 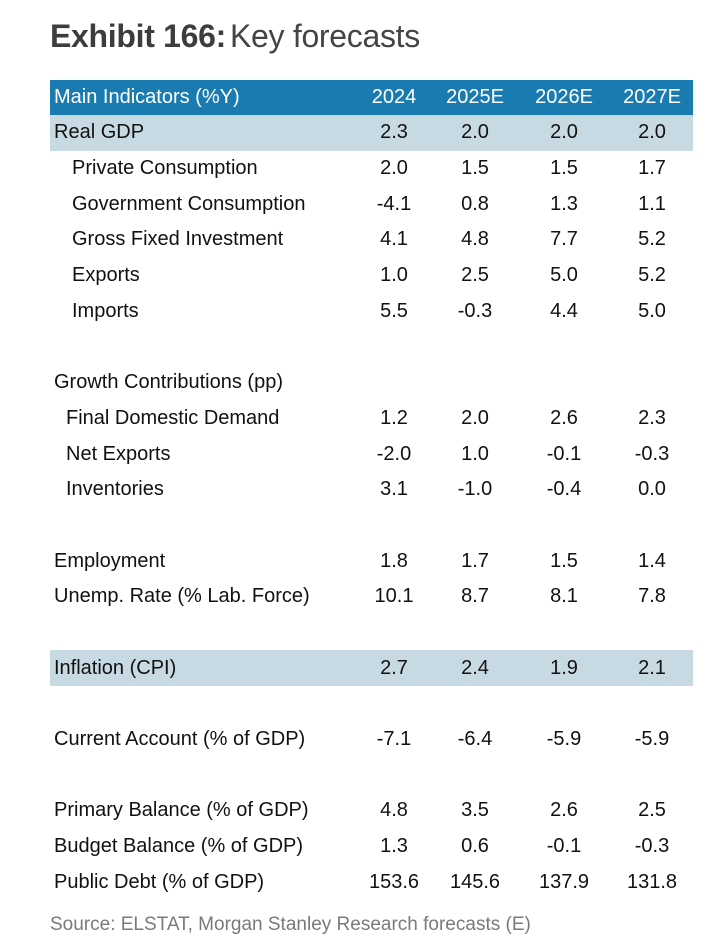 I want to click on row-label: Imports, so click(x=105, y=310).